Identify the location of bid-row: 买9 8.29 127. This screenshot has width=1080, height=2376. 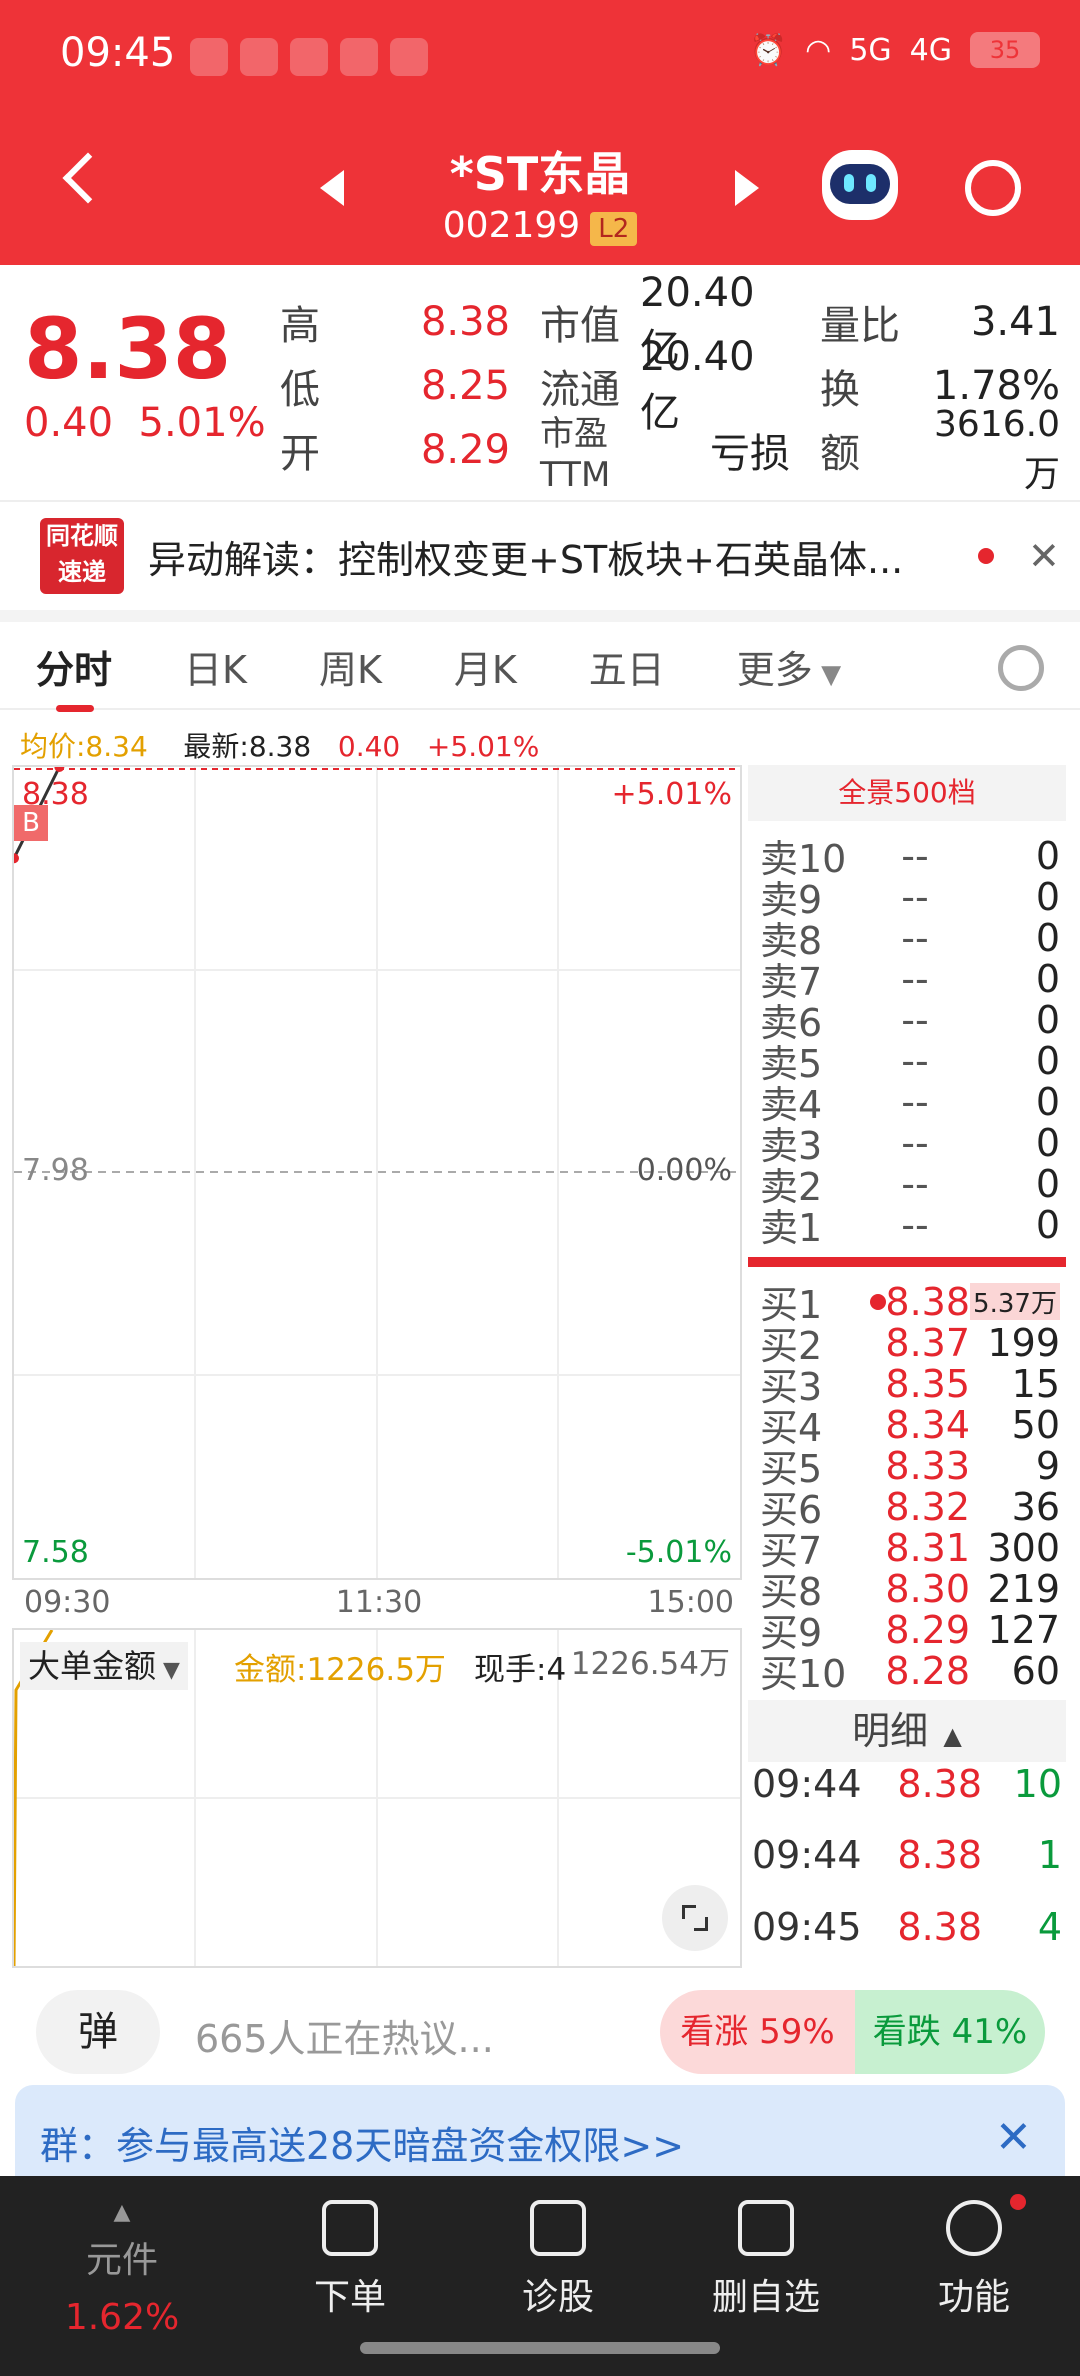
(907, 1631).